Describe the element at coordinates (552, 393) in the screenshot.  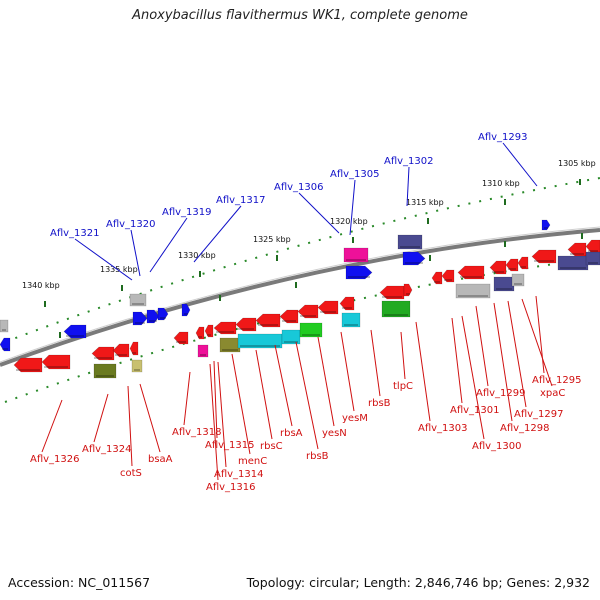
I see `gene-label-reverse: xpaC` at that location.